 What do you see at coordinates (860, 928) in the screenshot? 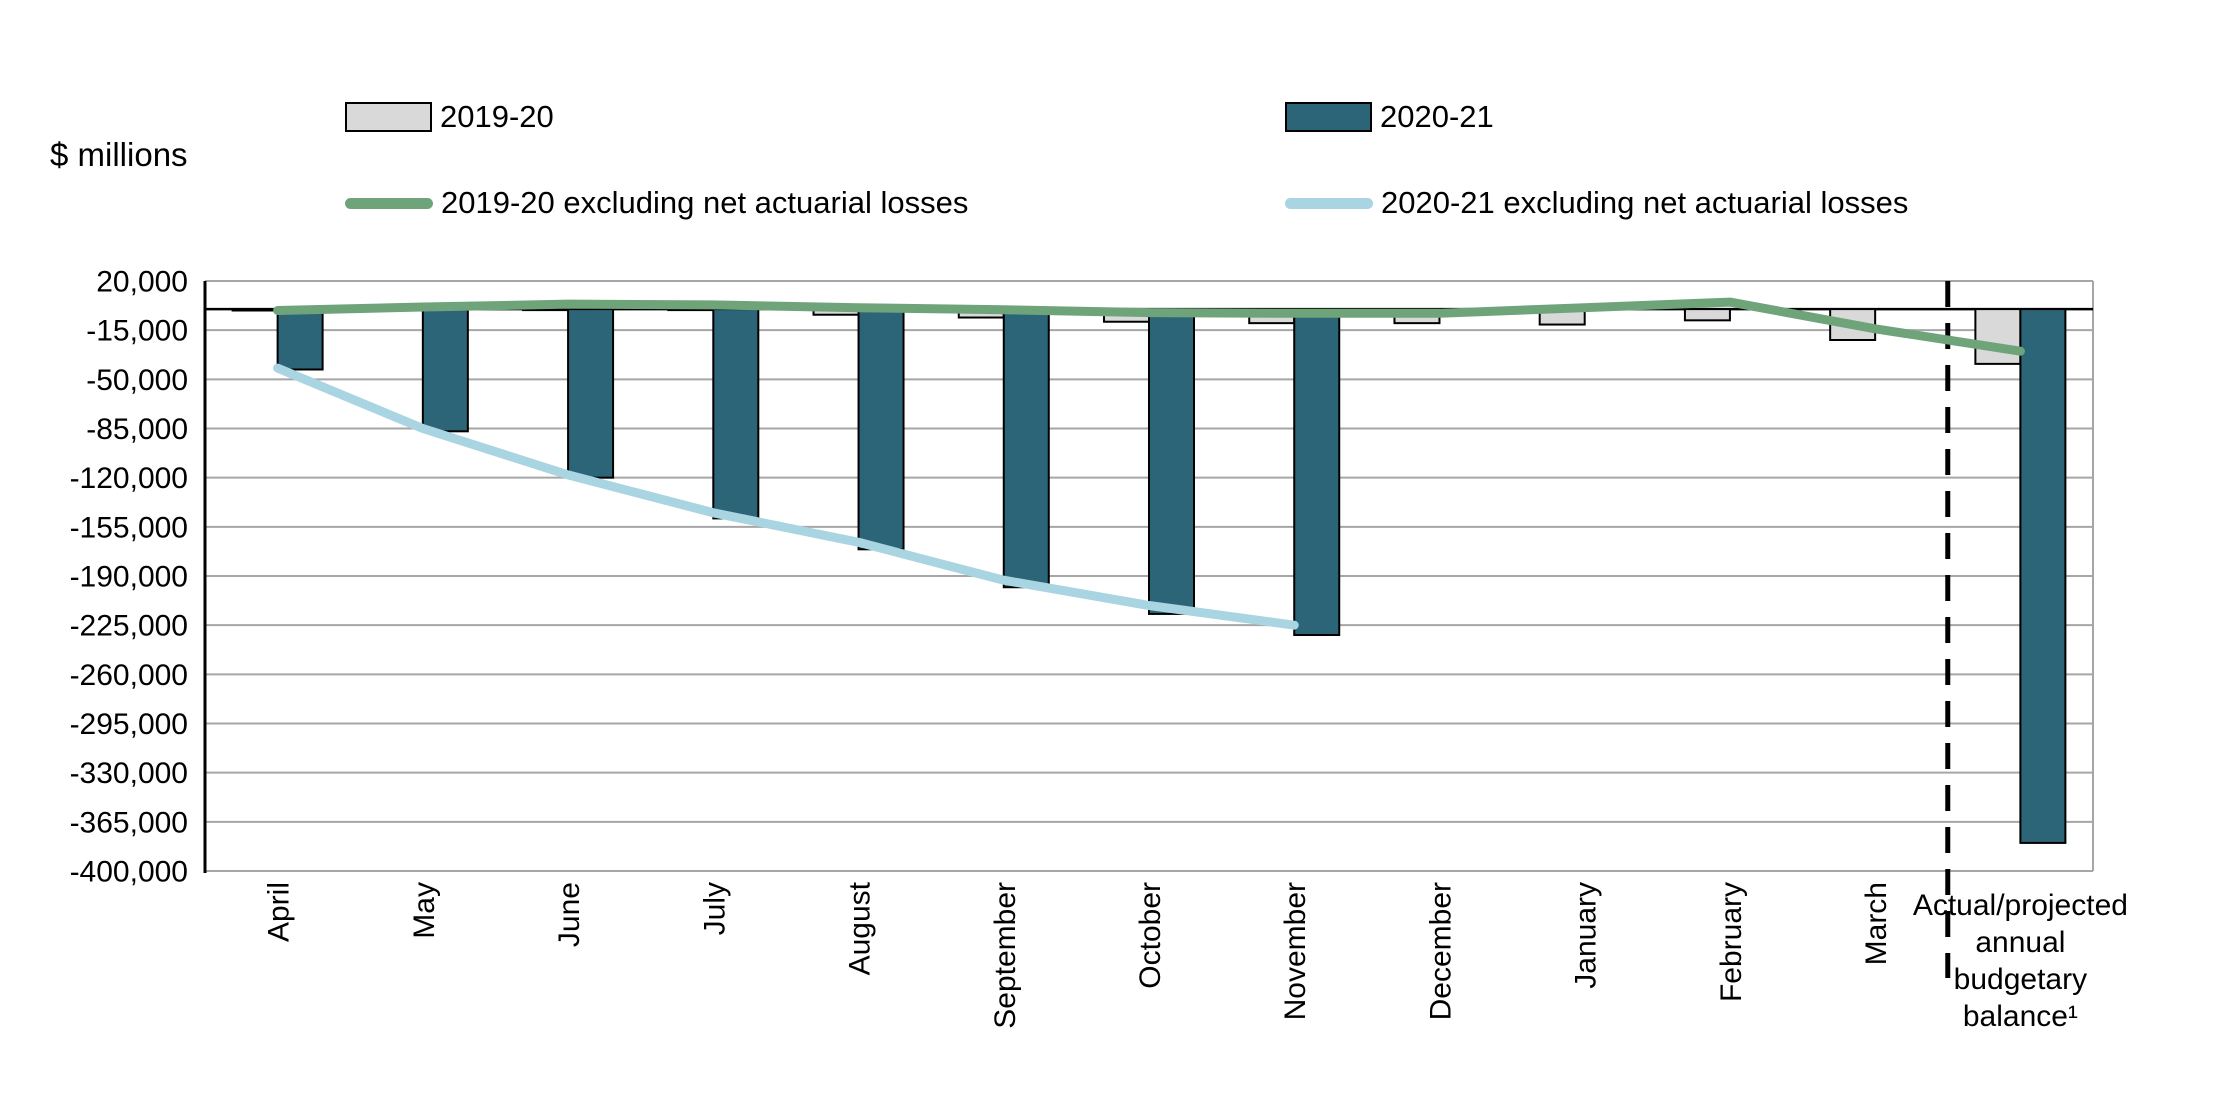
I see `x-label-August: August` at bounding box center [860, 928].